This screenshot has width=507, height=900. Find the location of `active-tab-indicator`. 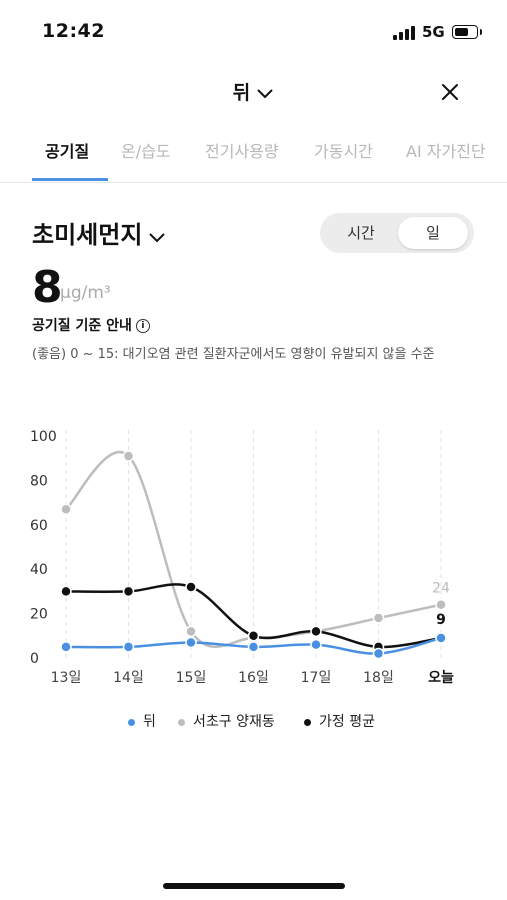

active-tab-indicator is located at coordinates (70, 179).